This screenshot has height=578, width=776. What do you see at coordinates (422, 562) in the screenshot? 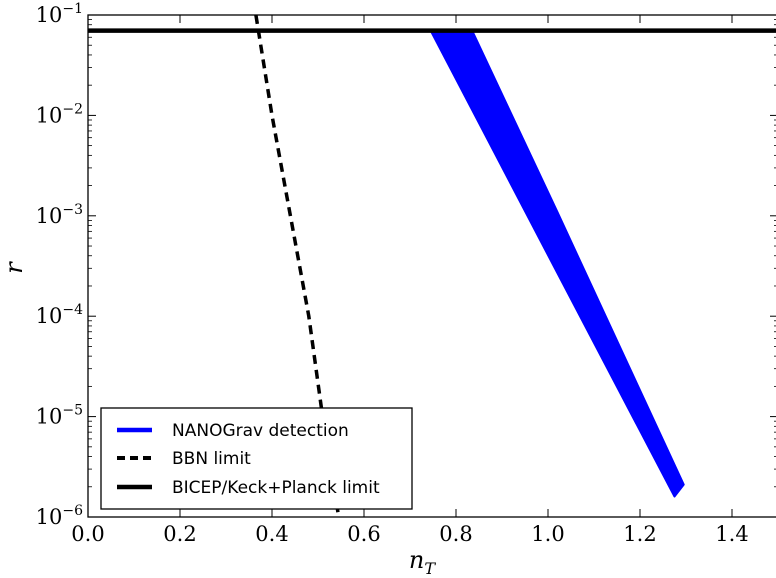
I see `x-axis-label: nT` at bounding box center [422, 562].